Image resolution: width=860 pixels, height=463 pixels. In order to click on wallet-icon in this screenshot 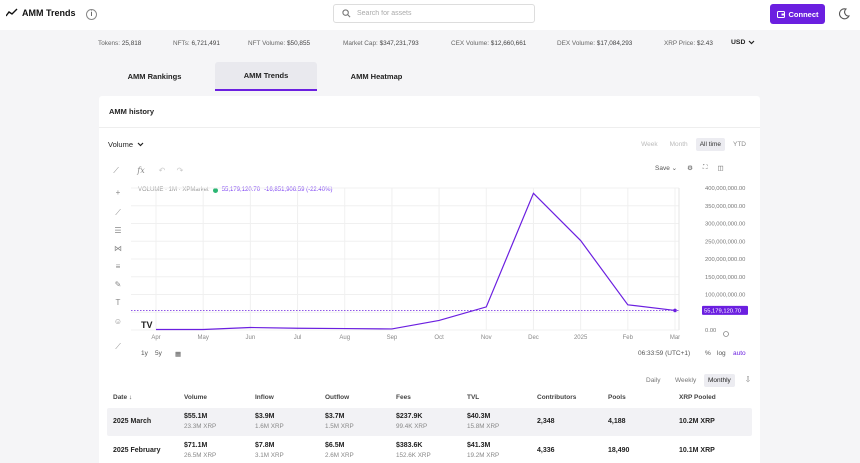, I will do `click(780, 14)`.